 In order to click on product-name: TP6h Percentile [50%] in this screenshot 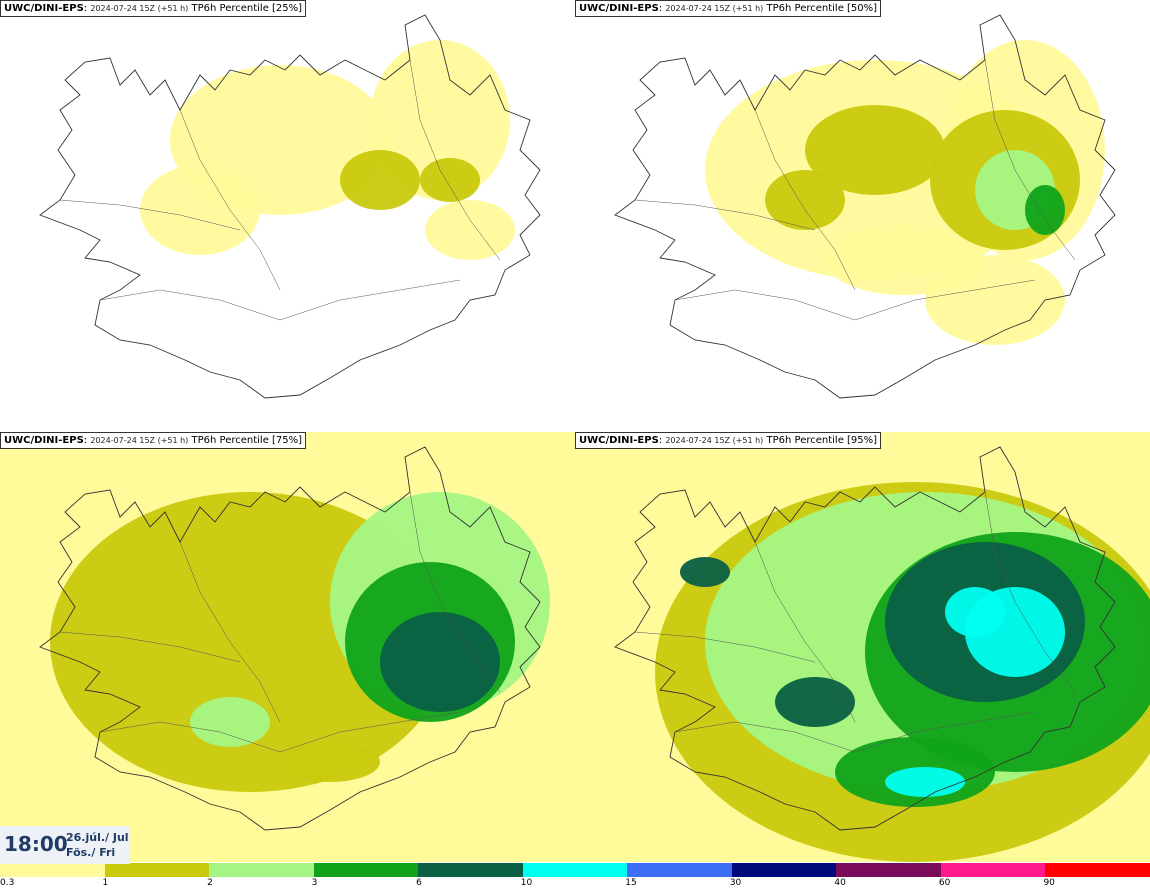, I will do `click(822, 8)`.